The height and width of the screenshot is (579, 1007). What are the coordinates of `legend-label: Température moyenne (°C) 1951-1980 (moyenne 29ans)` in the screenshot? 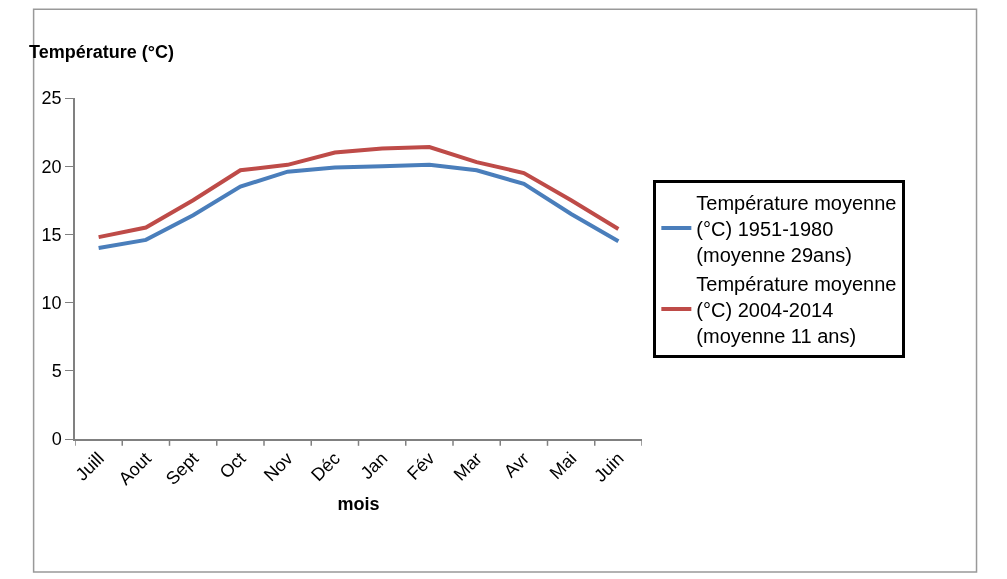 It's located at (796, 228).